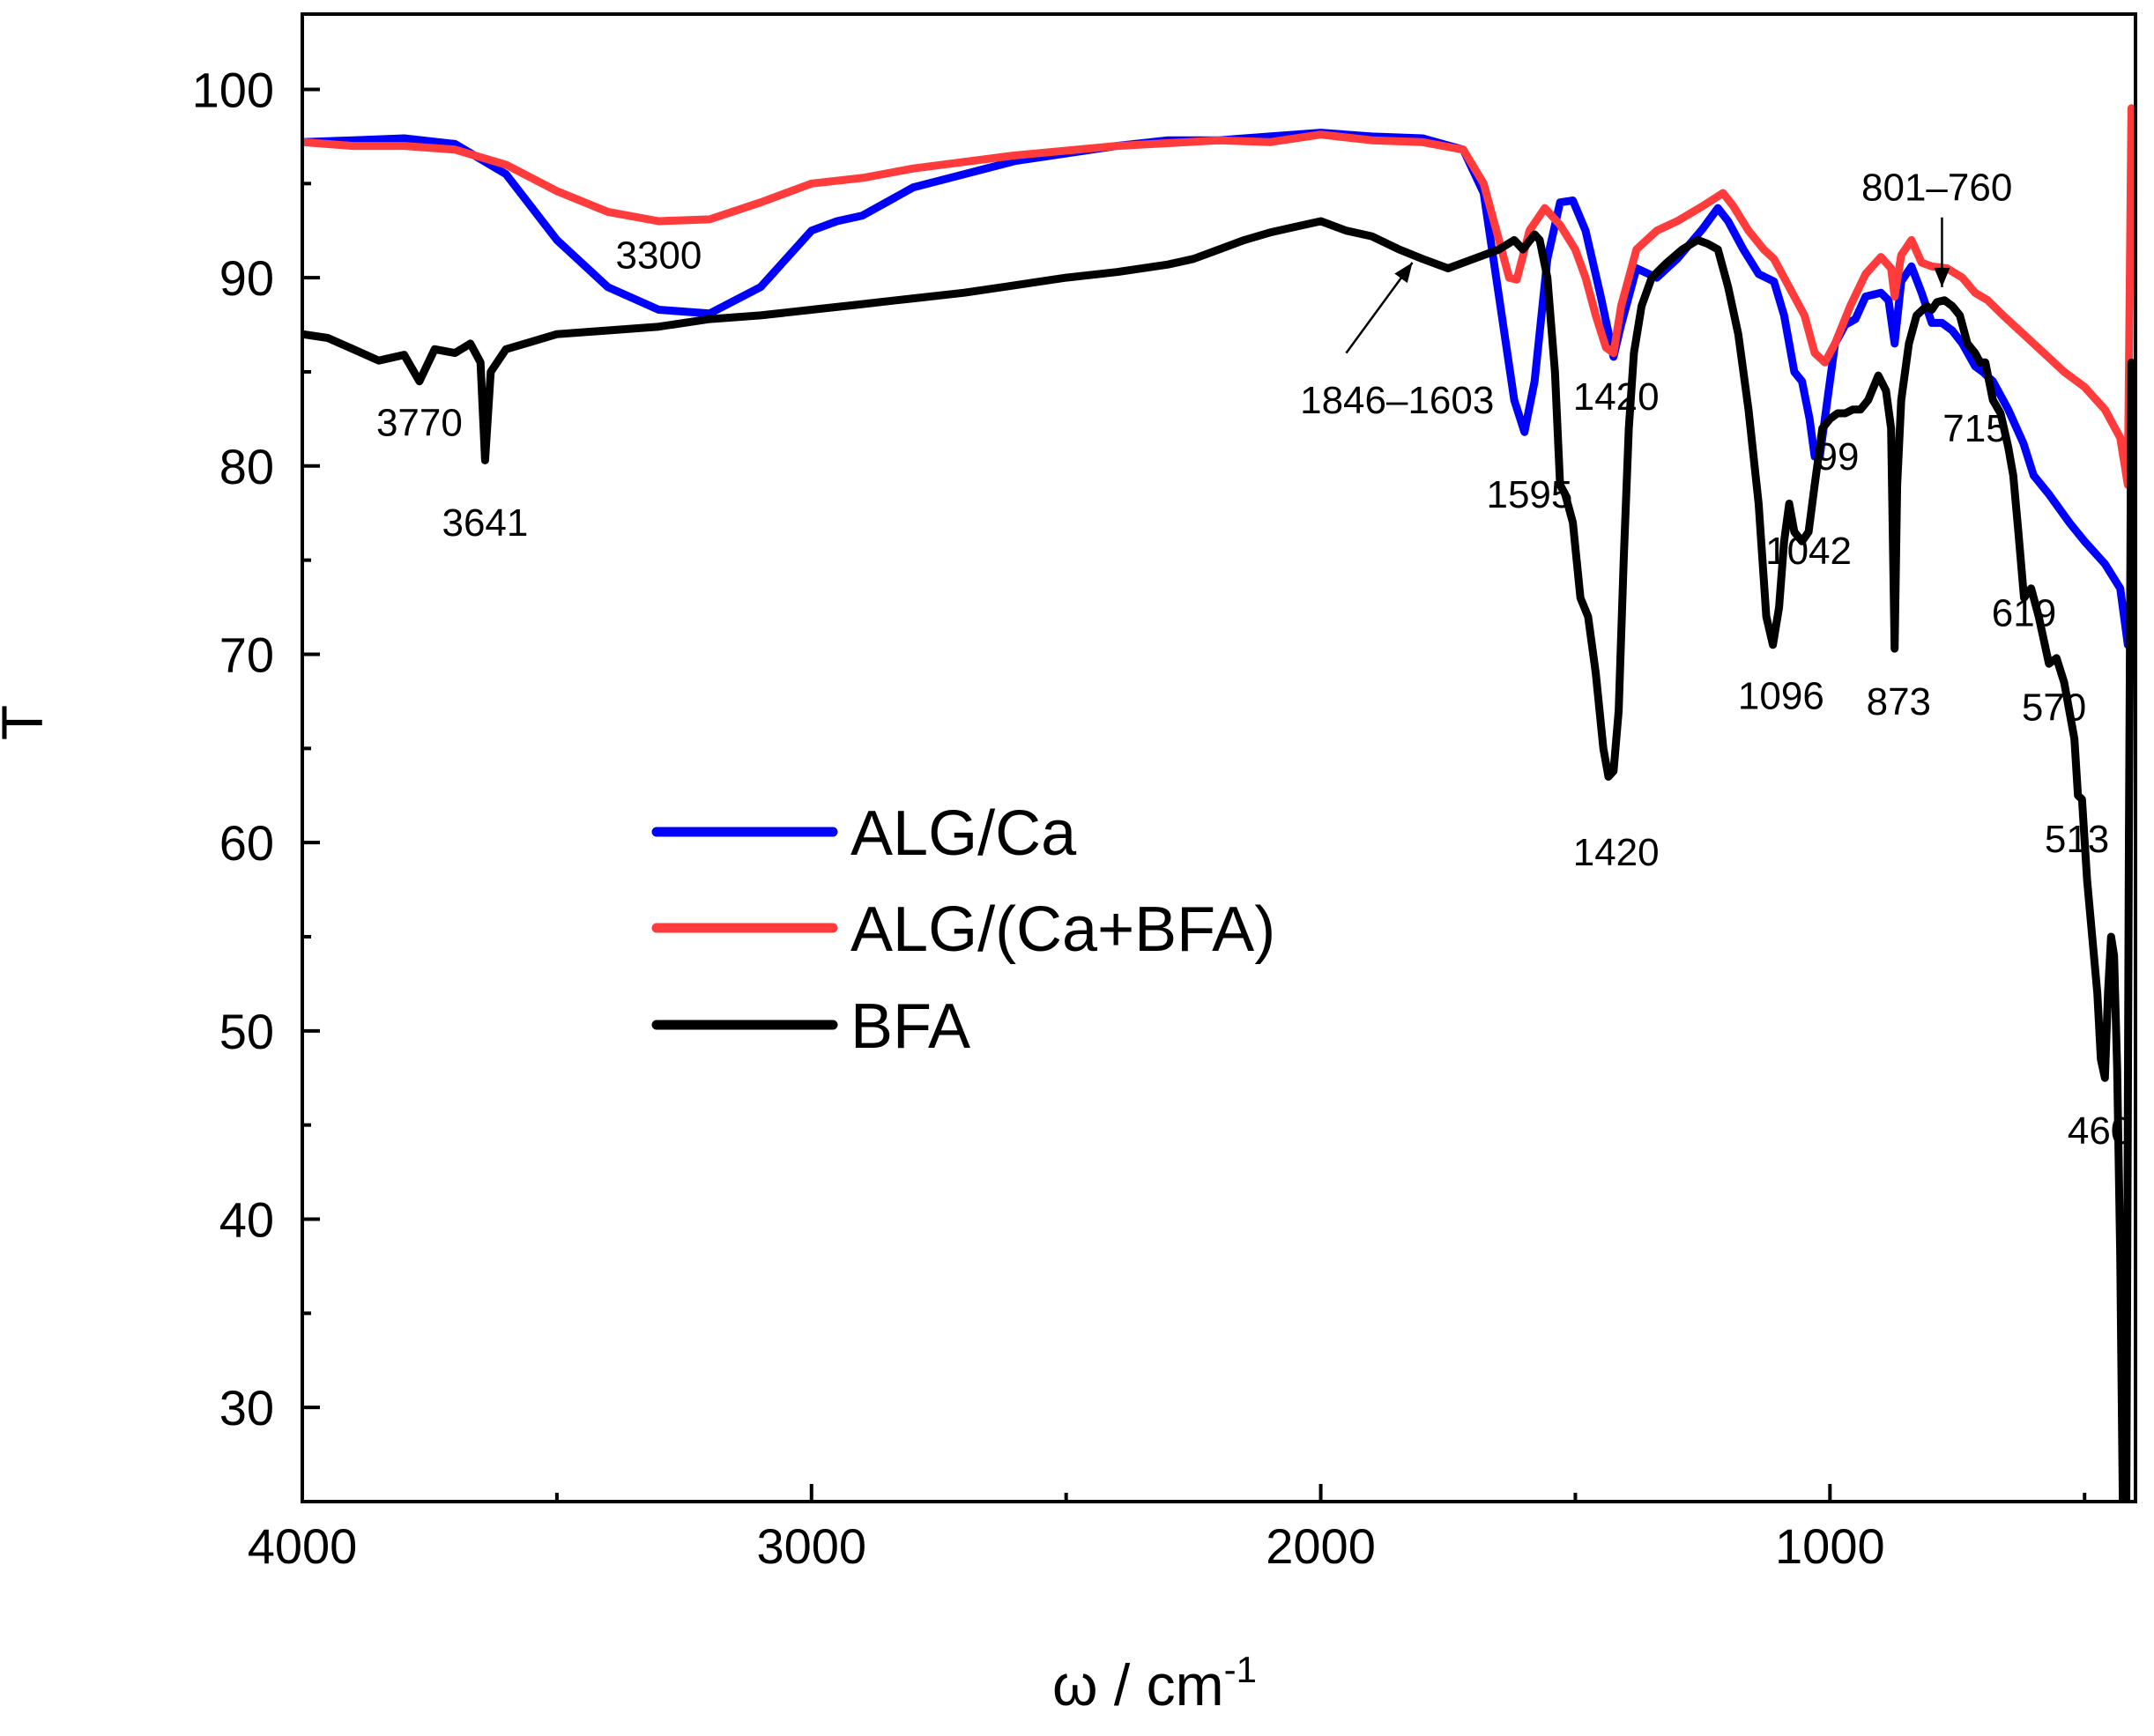 The height and width of the screenshot is (1736, 2154). I want to click on peak-label: 513, so click(2077, 839).